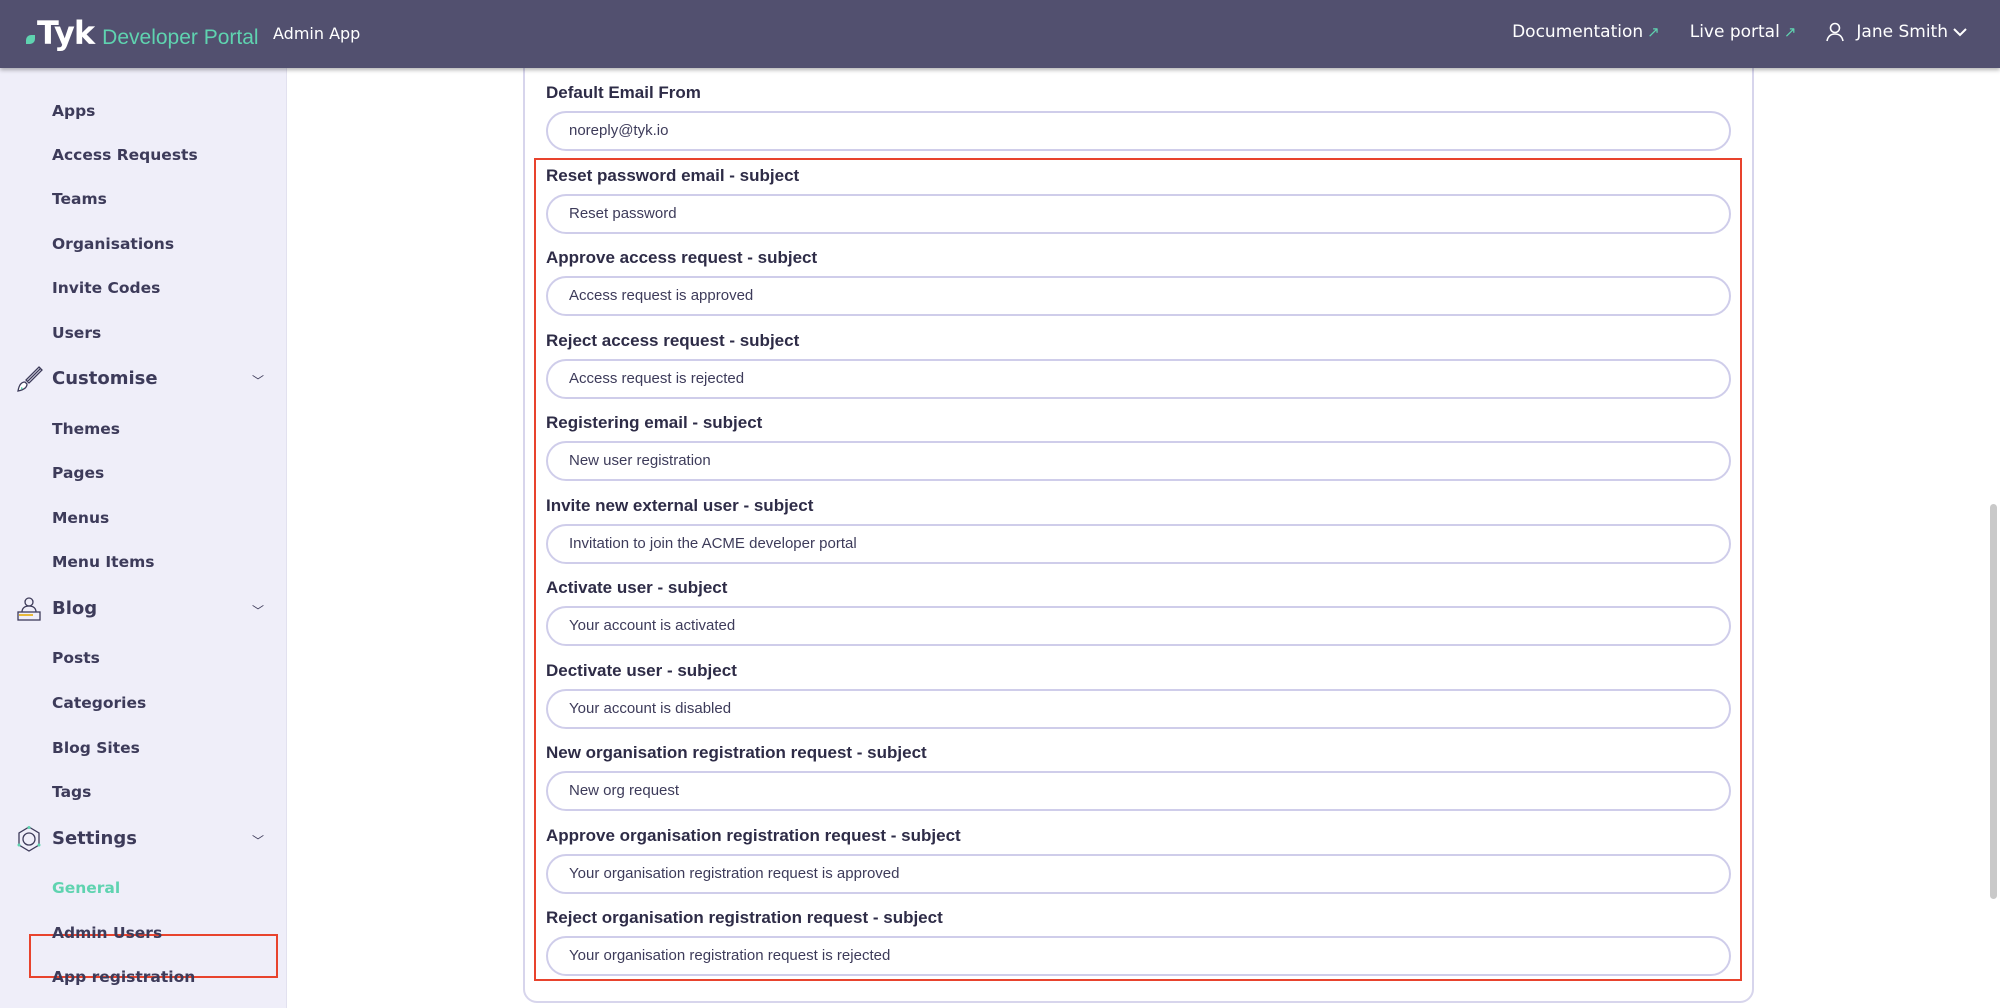  Describe the element at coordinates (1138, 626) in the screenshot. I see `text-input: Your account is activated` at that location.